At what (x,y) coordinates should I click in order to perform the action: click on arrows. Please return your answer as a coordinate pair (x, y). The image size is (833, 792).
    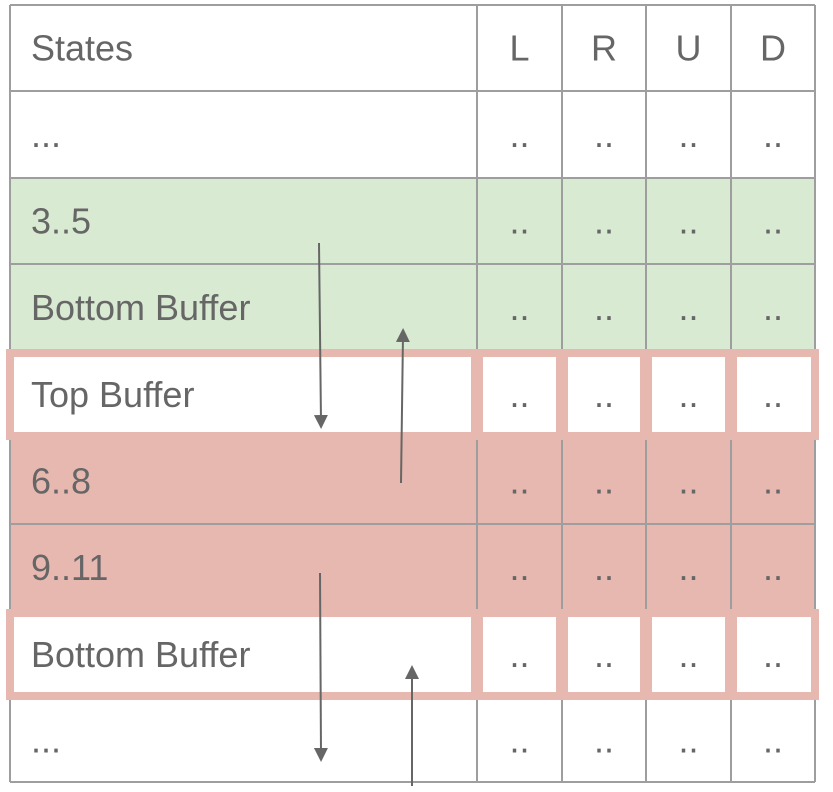
    Looking at the image, I should click on (366, 514).